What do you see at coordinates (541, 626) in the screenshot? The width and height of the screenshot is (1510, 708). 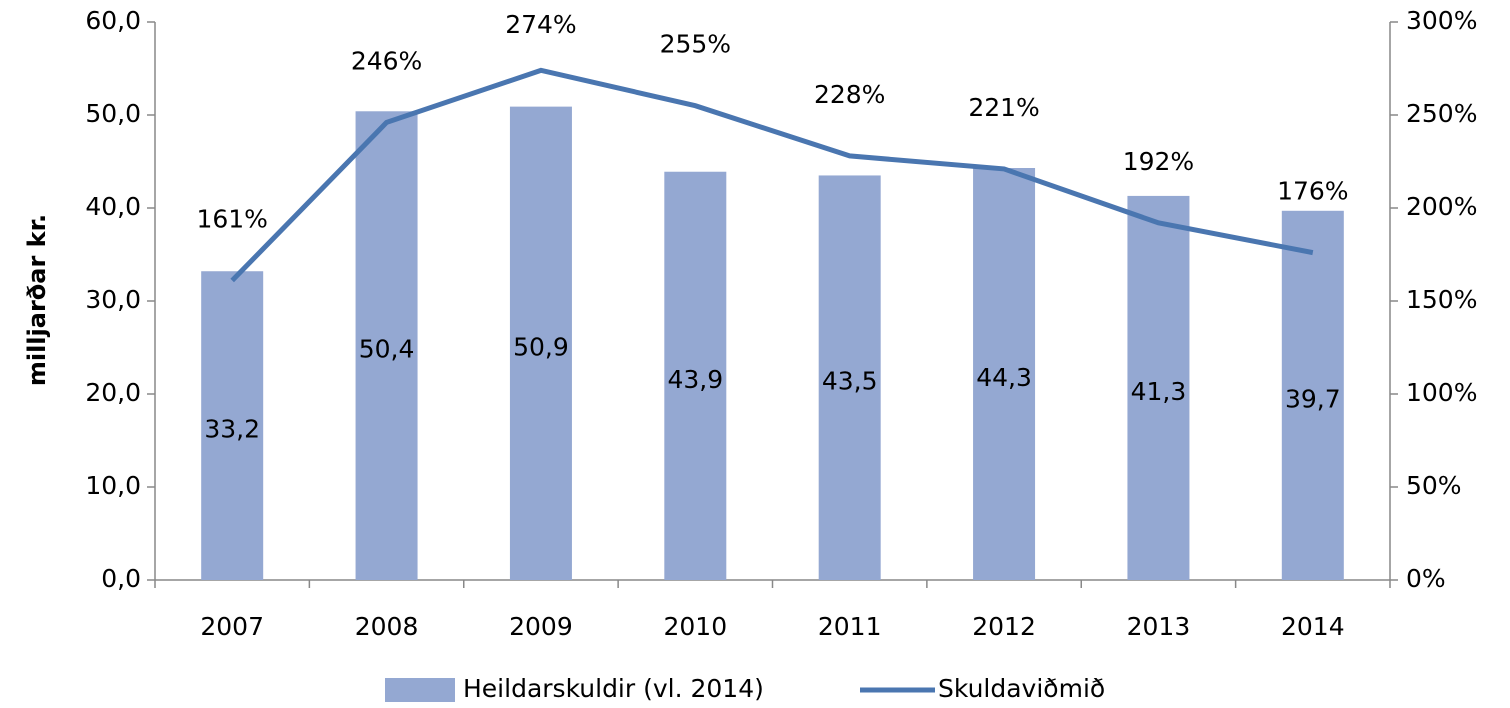 I see `x-tick-label: 2009` at bounding box center [541, 626].